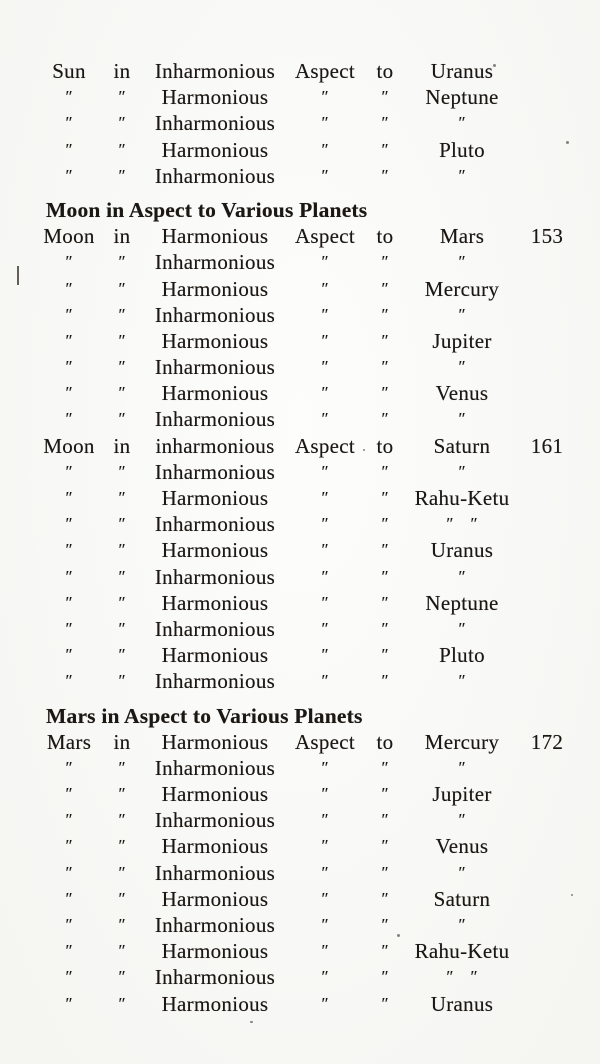  Describe the element at coordinates (319, 742) in the screenshot. I see `table-row: Mars in Harmonious Aspect to Mercury 172` at that location.